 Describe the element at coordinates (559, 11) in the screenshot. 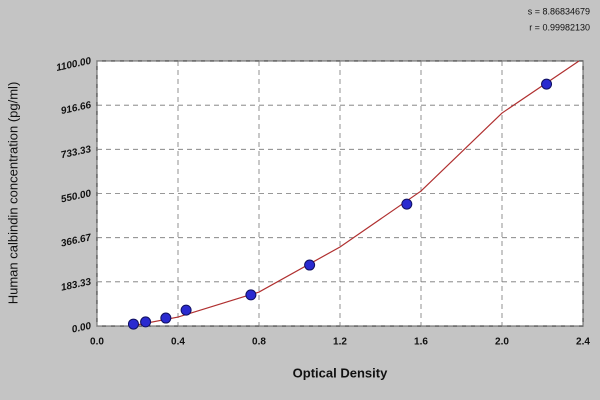

I see `annotation: s = 8.86834679` at that location.